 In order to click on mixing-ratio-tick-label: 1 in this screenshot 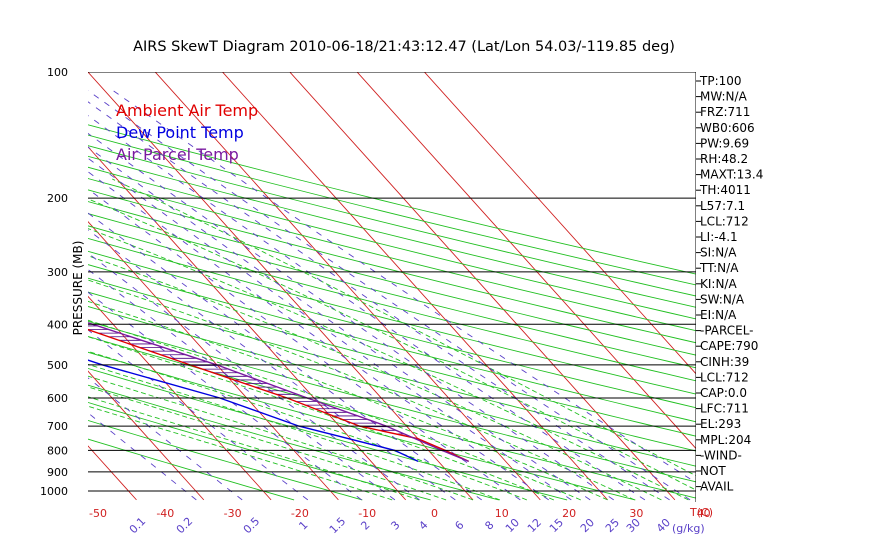, I will do `click(303, 525)`.